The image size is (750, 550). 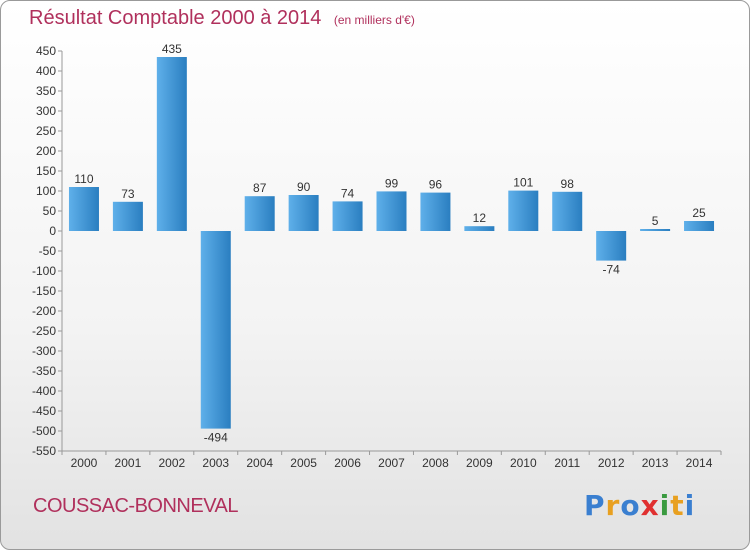 I want to click on bar-value-label: 74, so click(x=348, y=193).